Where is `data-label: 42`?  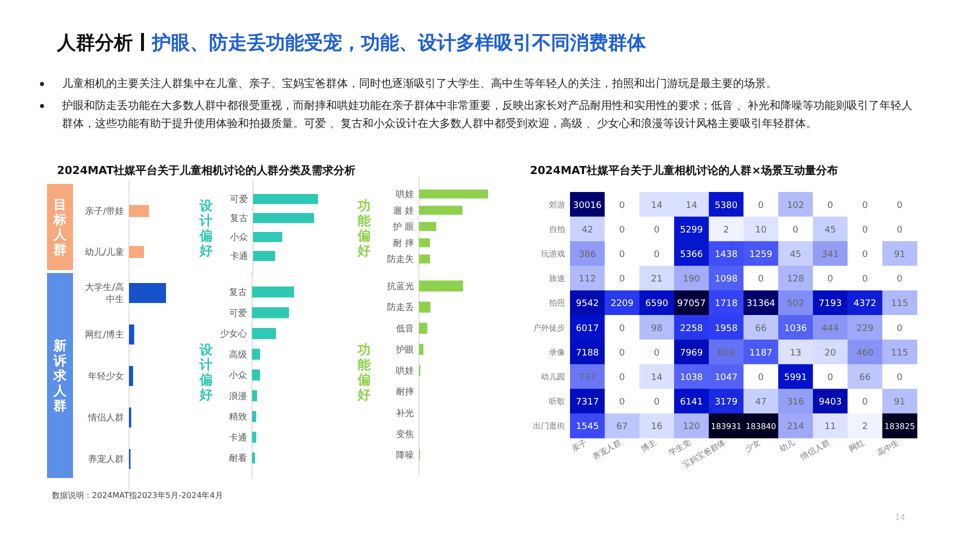 data-label: 42 is located at coordinates (588, 230).